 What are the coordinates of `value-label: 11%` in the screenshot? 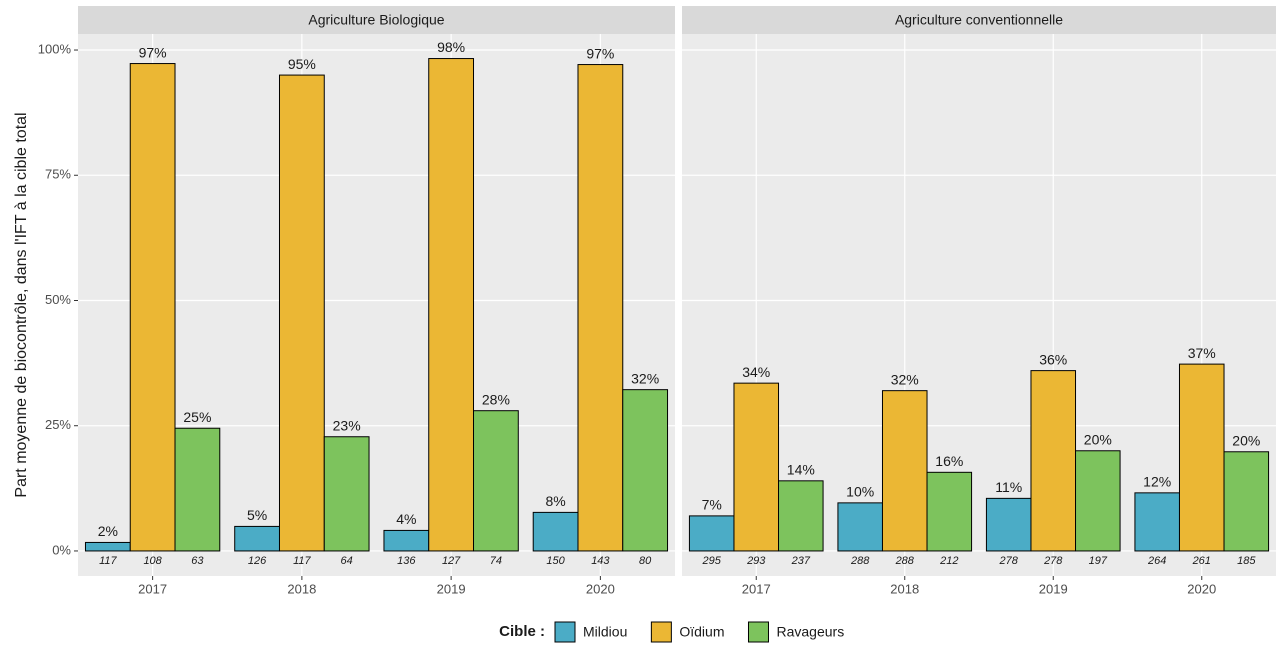 It's located at (1008, 487).